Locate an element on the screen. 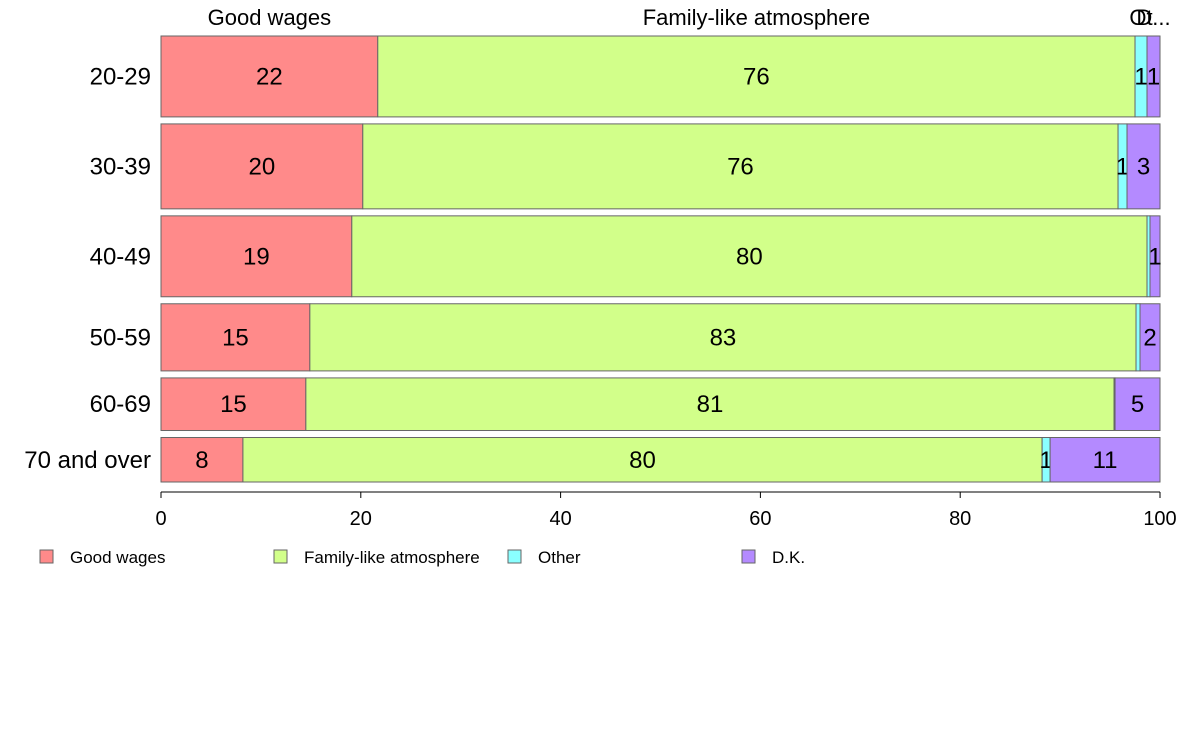  data-label: 11 is located at coordinates (1105, 460).